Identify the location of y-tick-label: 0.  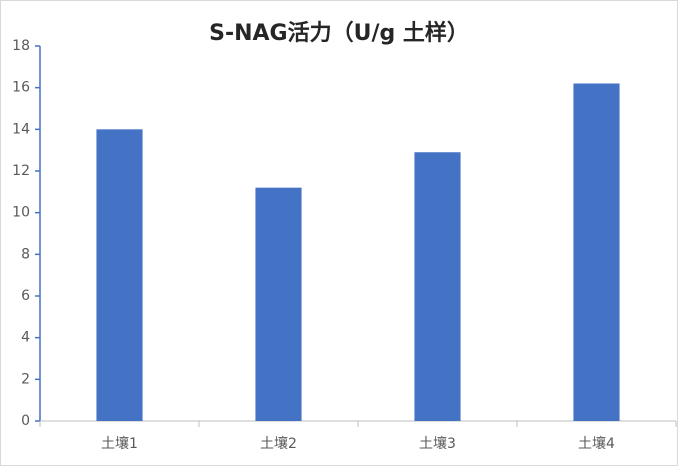
(25, 421).